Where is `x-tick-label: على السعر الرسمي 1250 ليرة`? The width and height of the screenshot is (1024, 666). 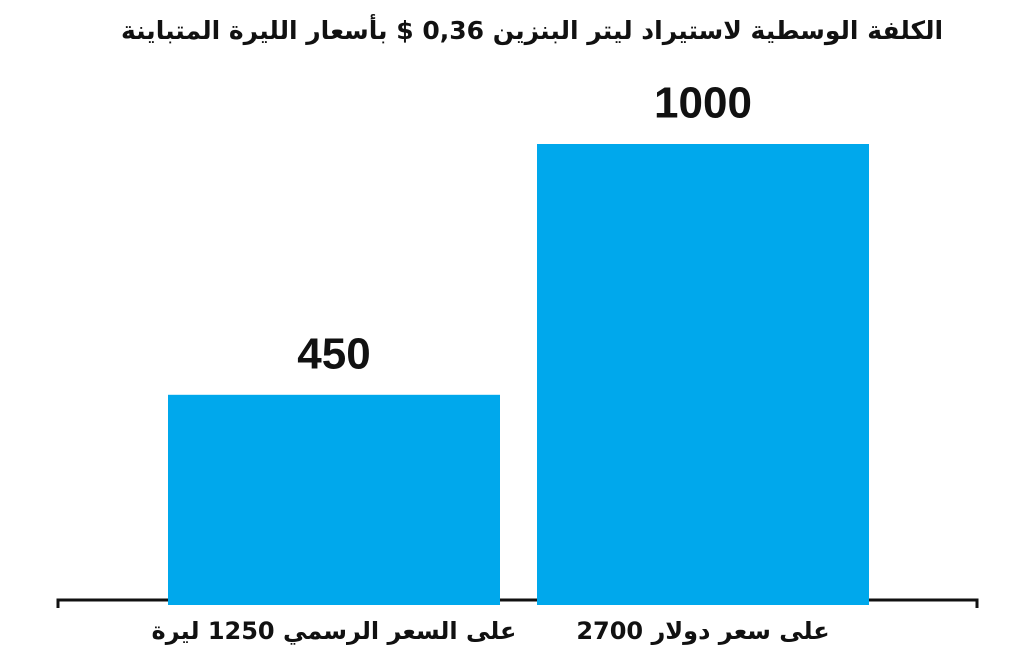 x-tick-label: على السعر الرسمي 1250 ليرة is located at coordinates (334, 631).